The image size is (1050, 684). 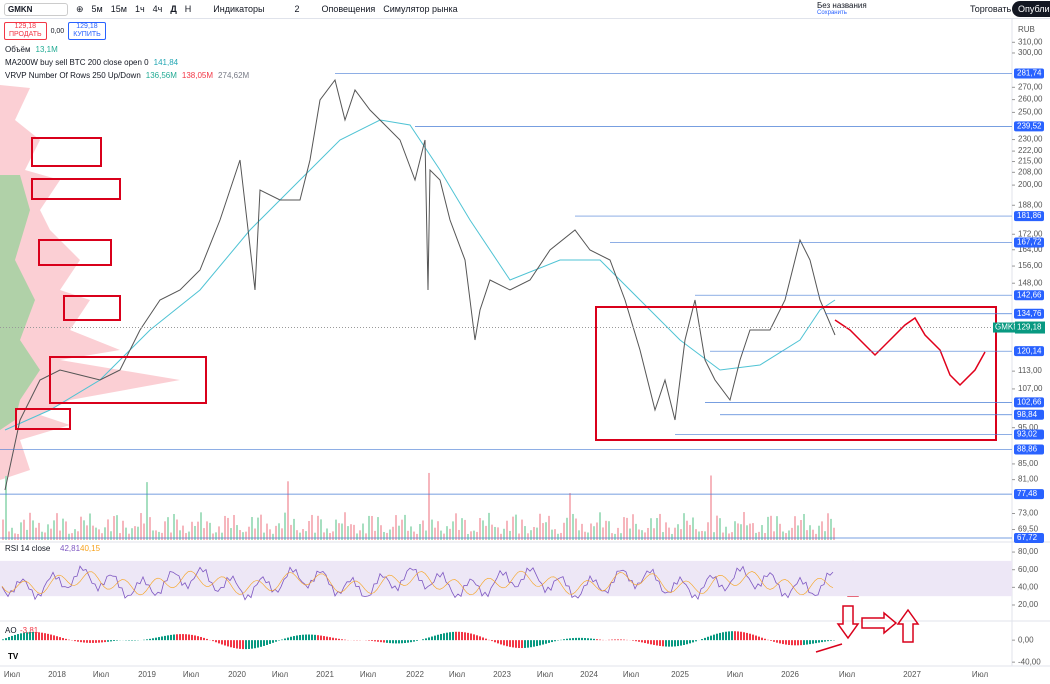 I want to click on rsi-value: 42,81, so click(x=70, y=548).